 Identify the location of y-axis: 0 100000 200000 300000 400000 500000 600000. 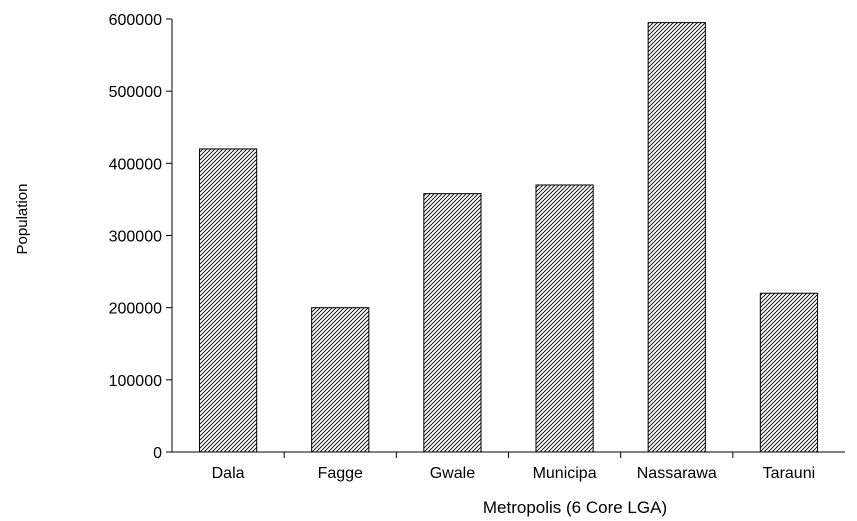
(141, 237).